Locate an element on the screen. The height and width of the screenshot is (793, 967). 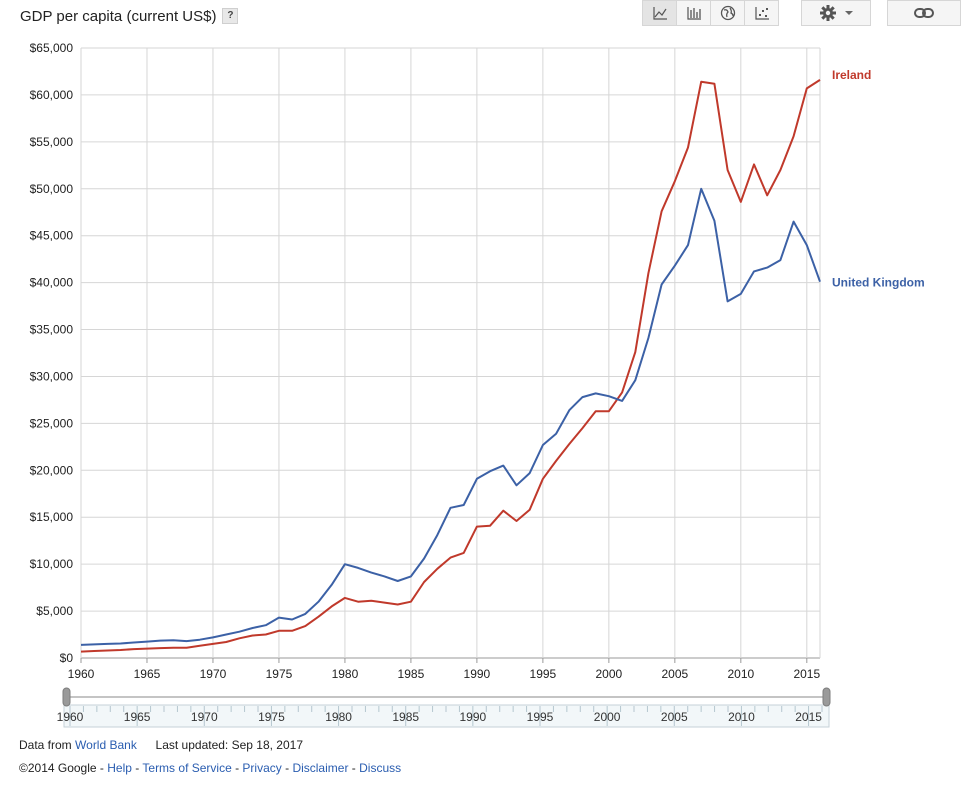
x-tick-label: 2015 is located at coordinates (806, 674).